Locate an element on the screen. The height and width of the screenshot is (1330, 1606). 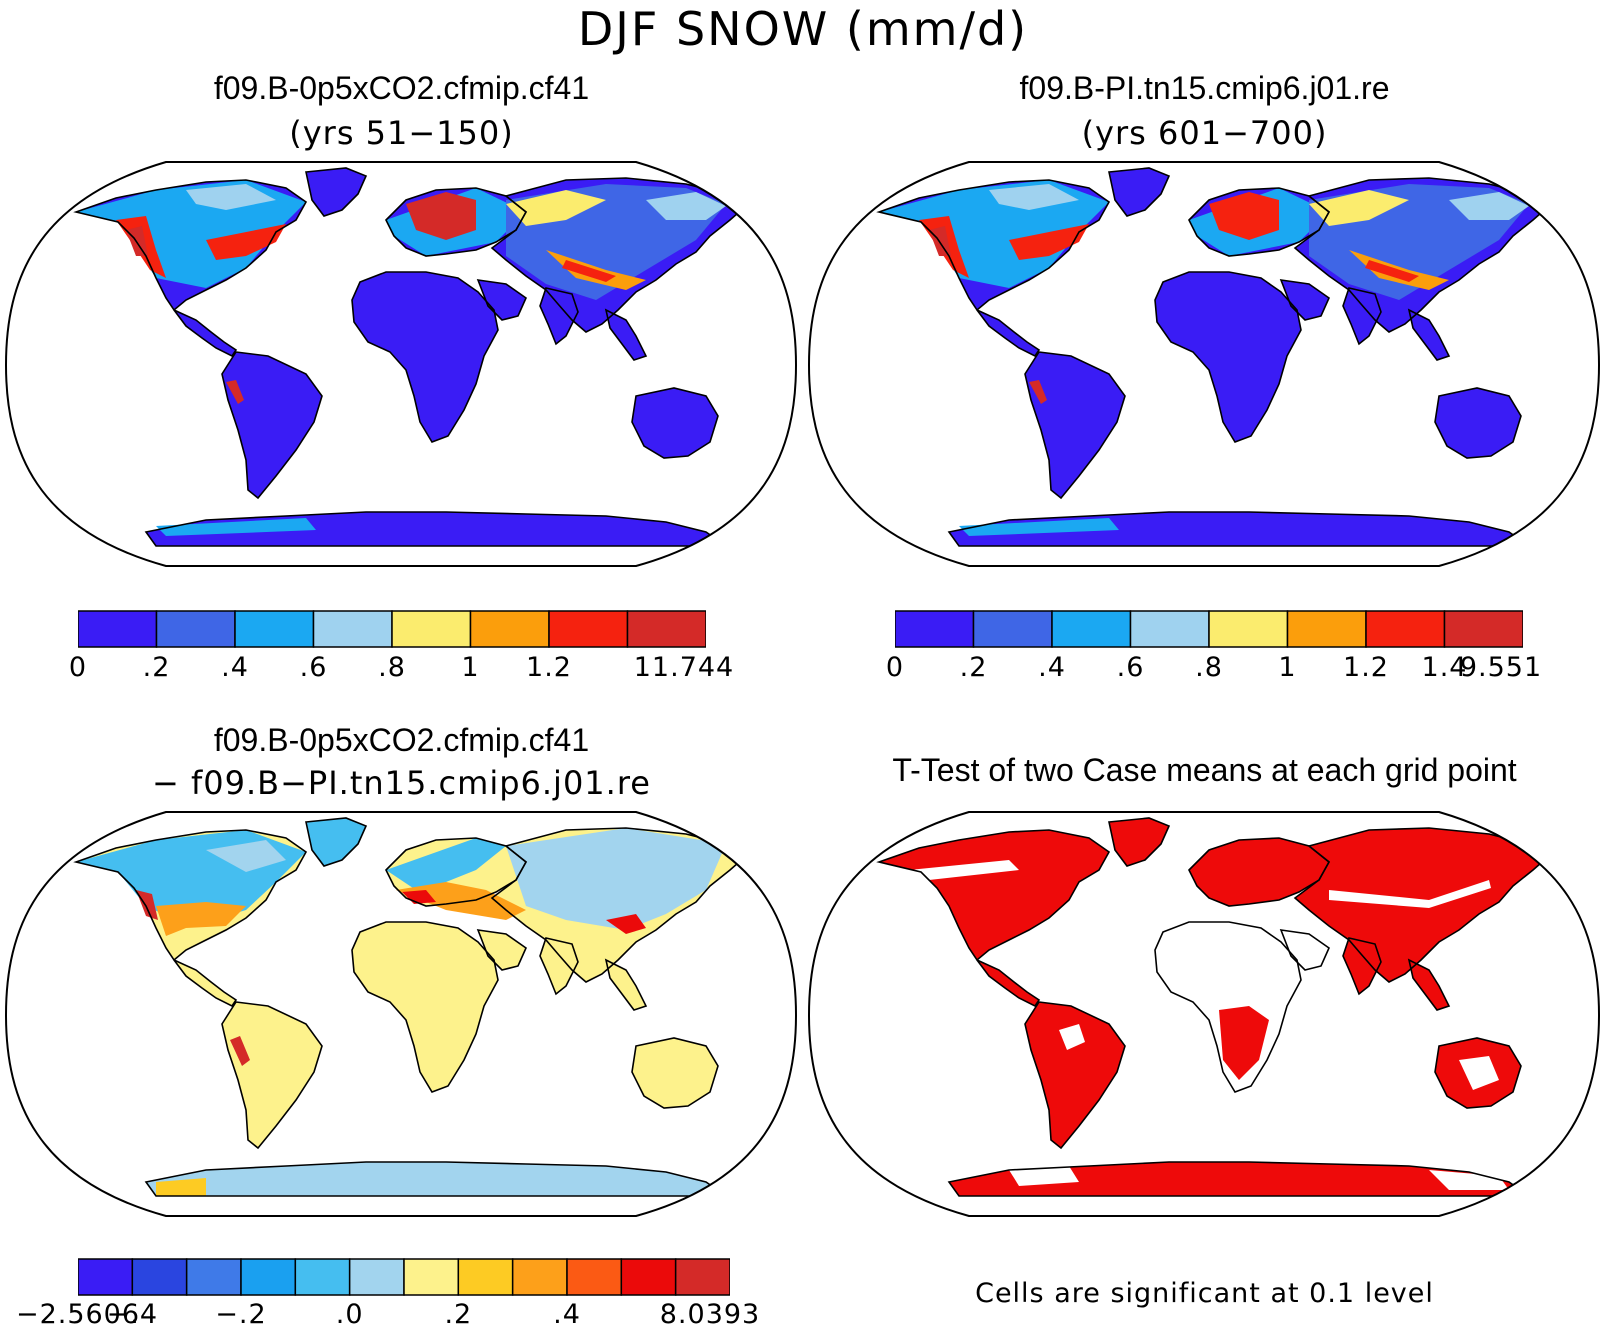
panel2-title: f09.B-PI.tn15.cmip6.j01.re is located at coordinates (1204, 88).